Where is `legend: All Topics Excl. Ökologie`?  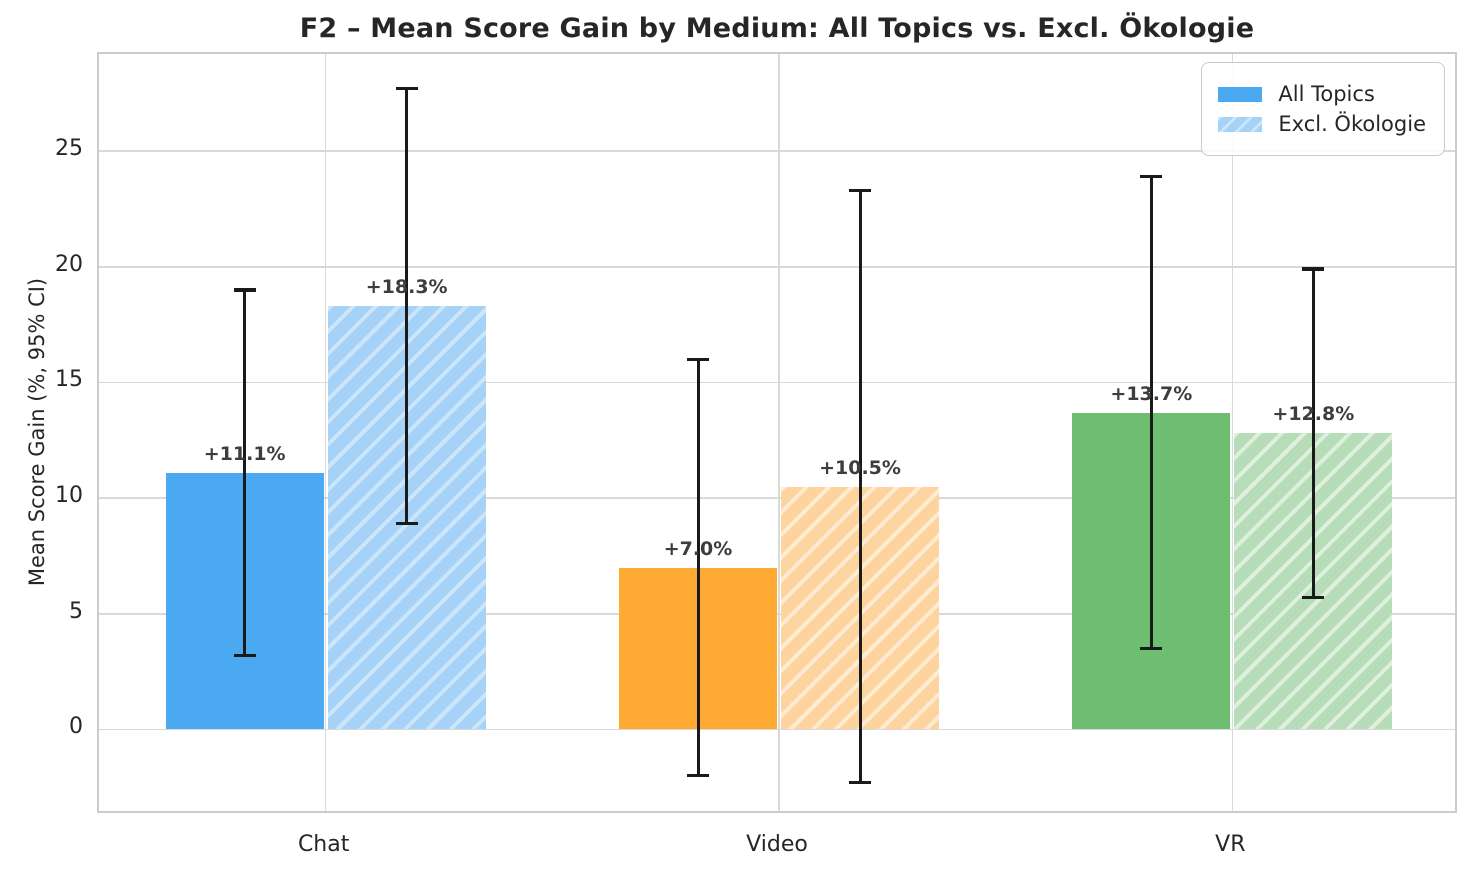
legend: All Topics Excl. Ökologie is located at coordinates (1323, 109).